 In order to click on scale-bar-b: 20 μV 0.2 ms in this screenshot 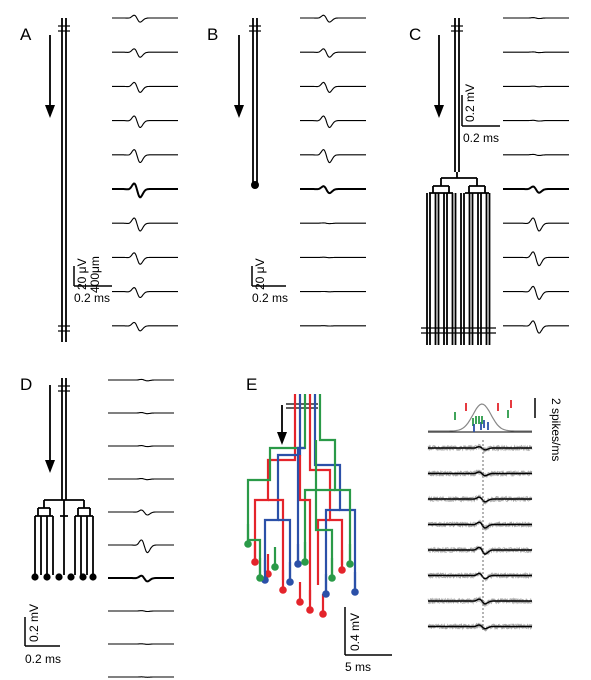, I will do `click(270, 281)`.